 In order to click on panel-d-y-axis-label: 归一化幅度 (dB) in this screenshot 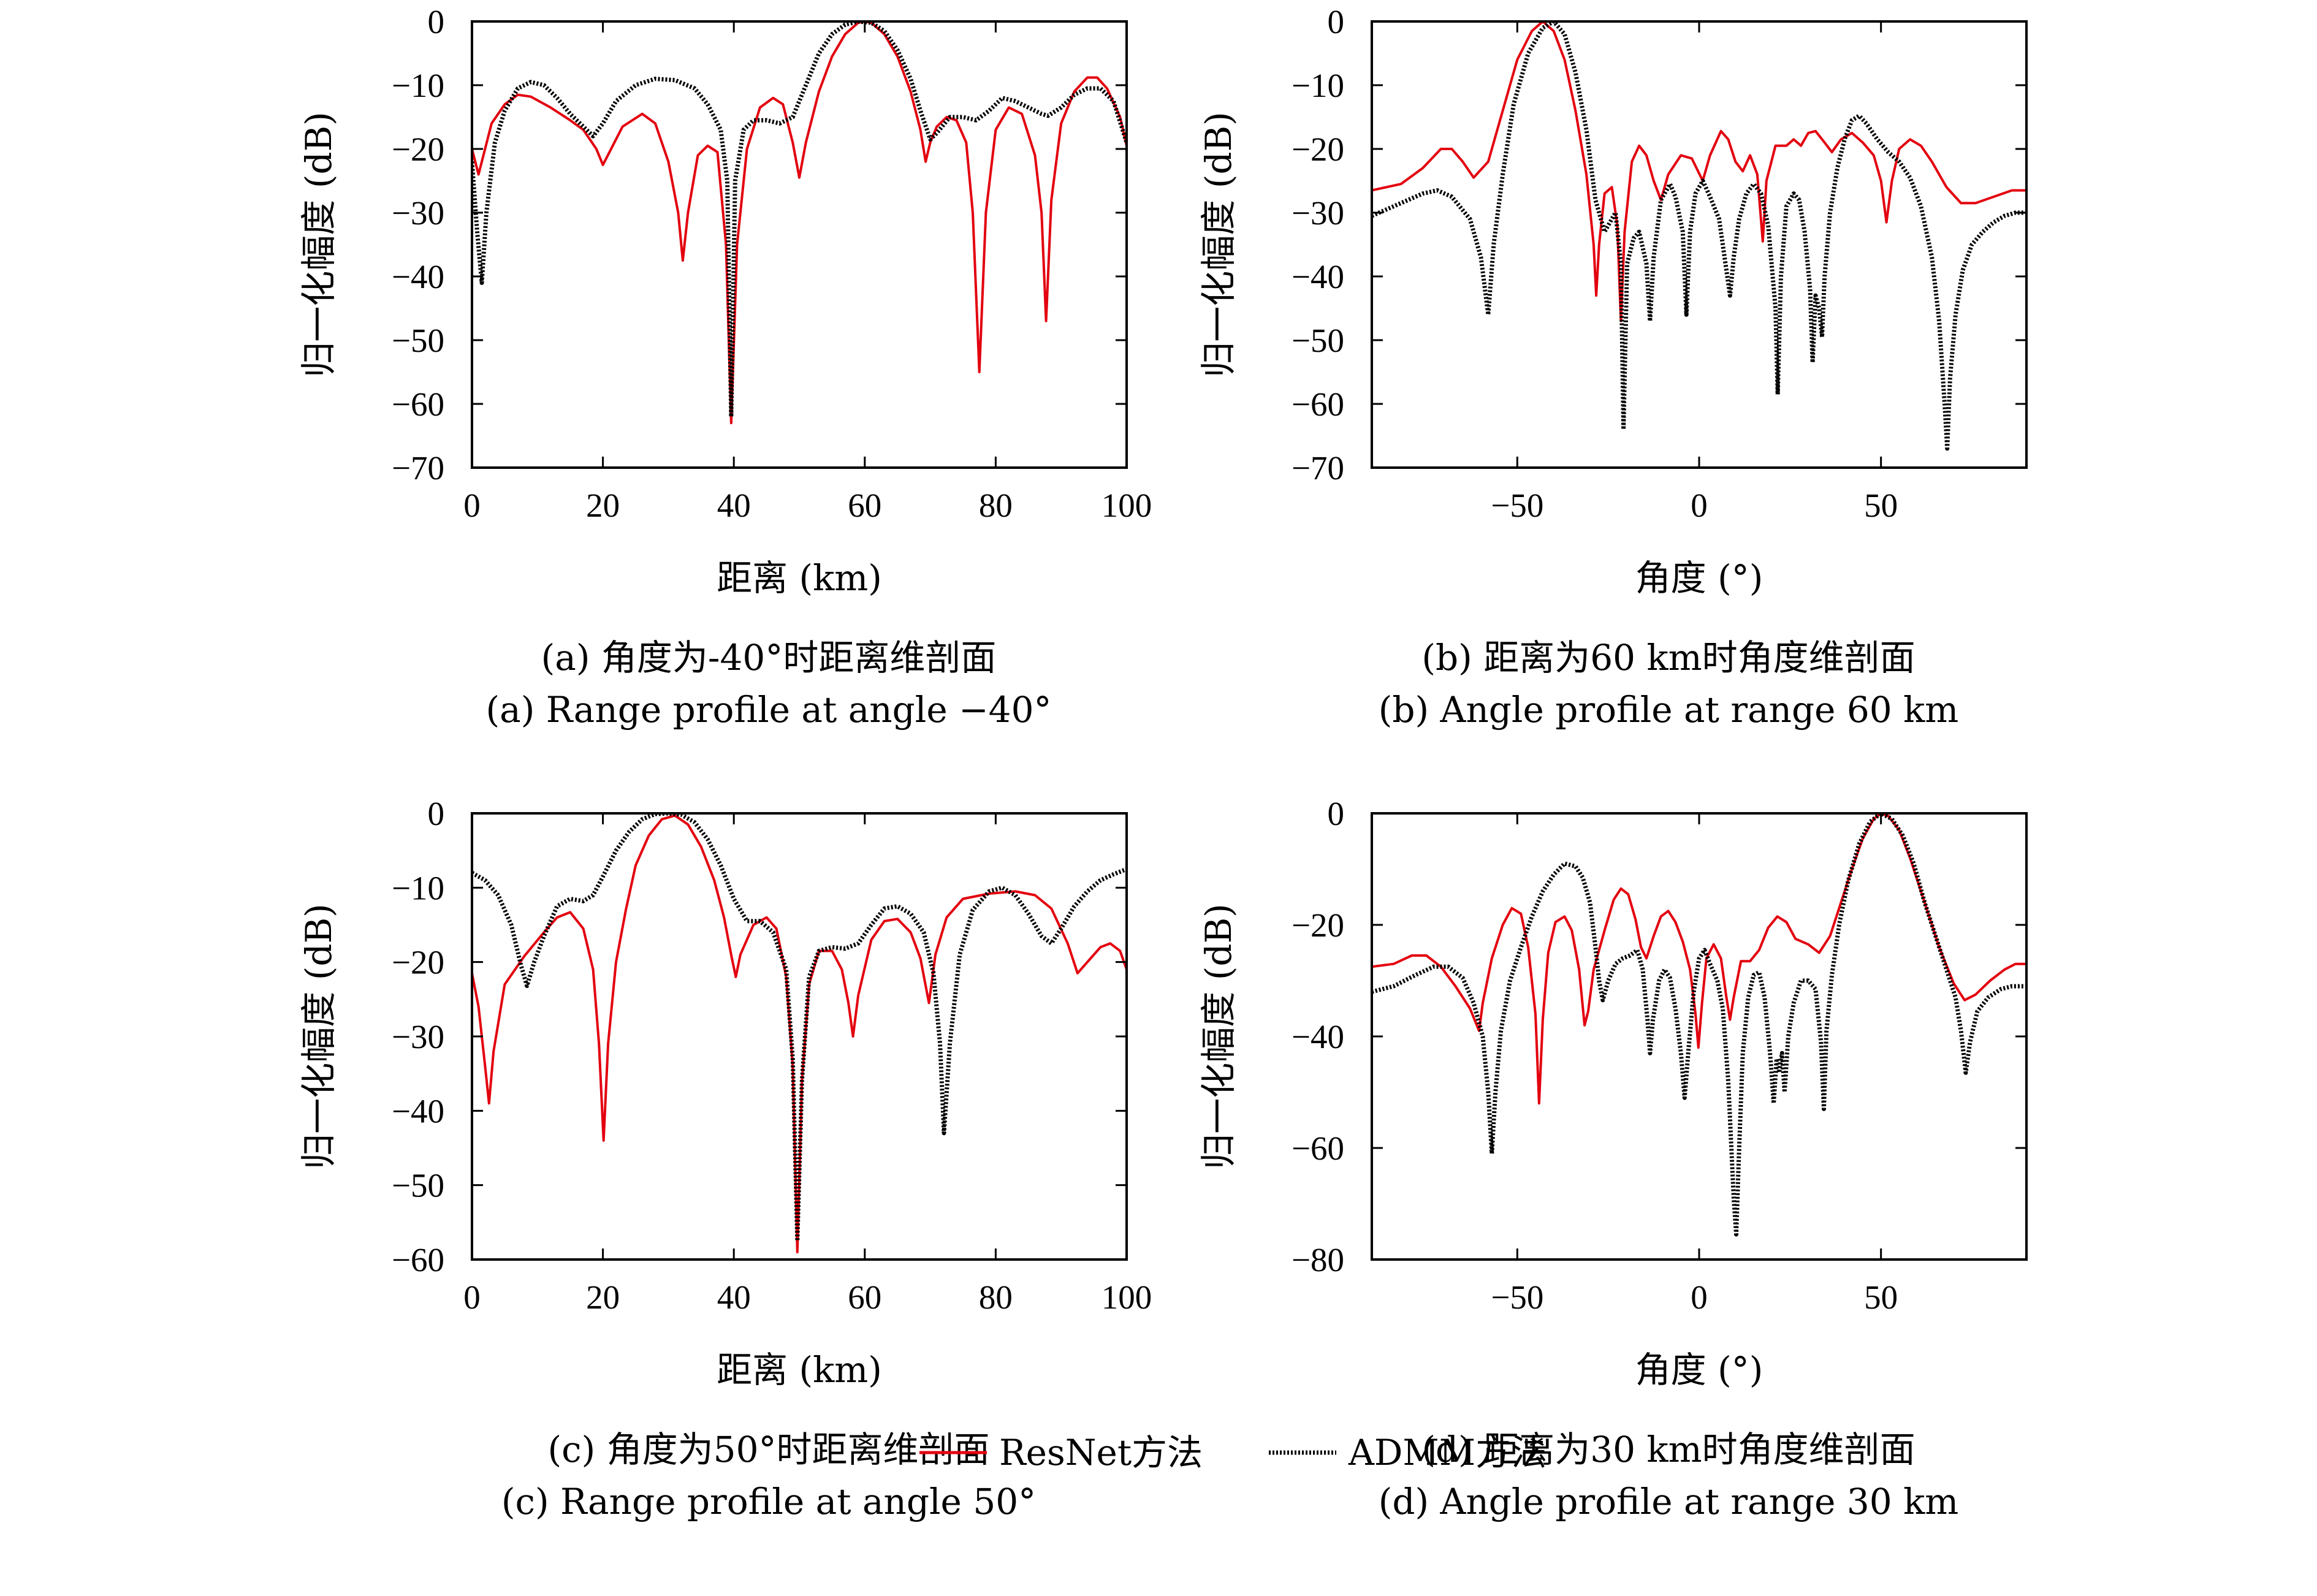, I will do `click(1218, 1036)`.